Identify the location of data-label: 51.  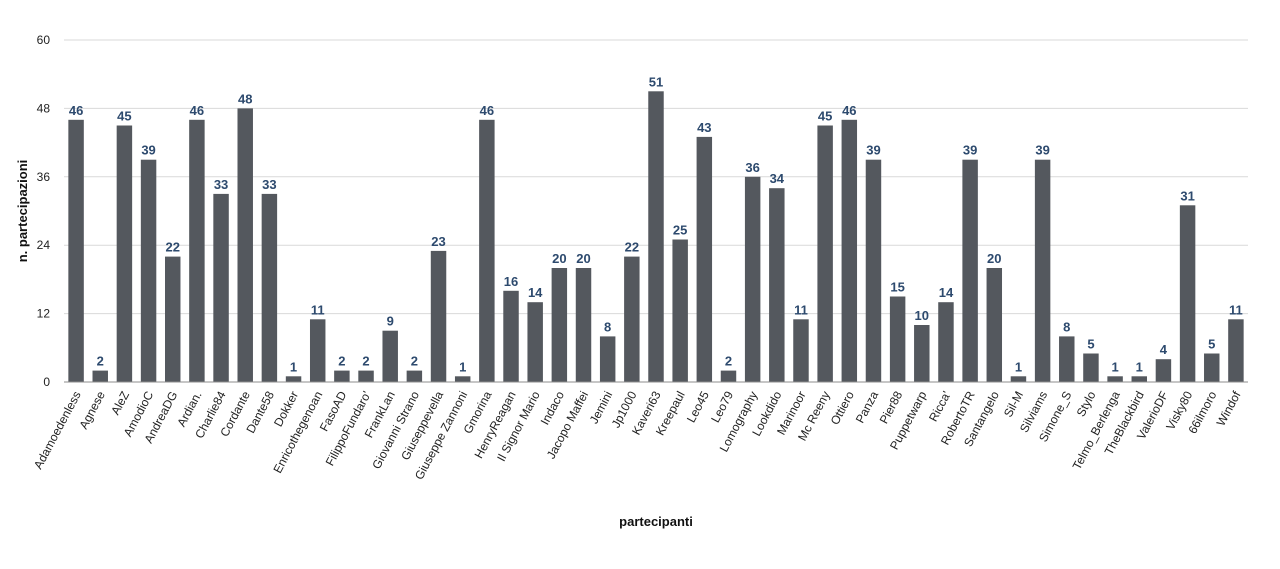
(656, 81).